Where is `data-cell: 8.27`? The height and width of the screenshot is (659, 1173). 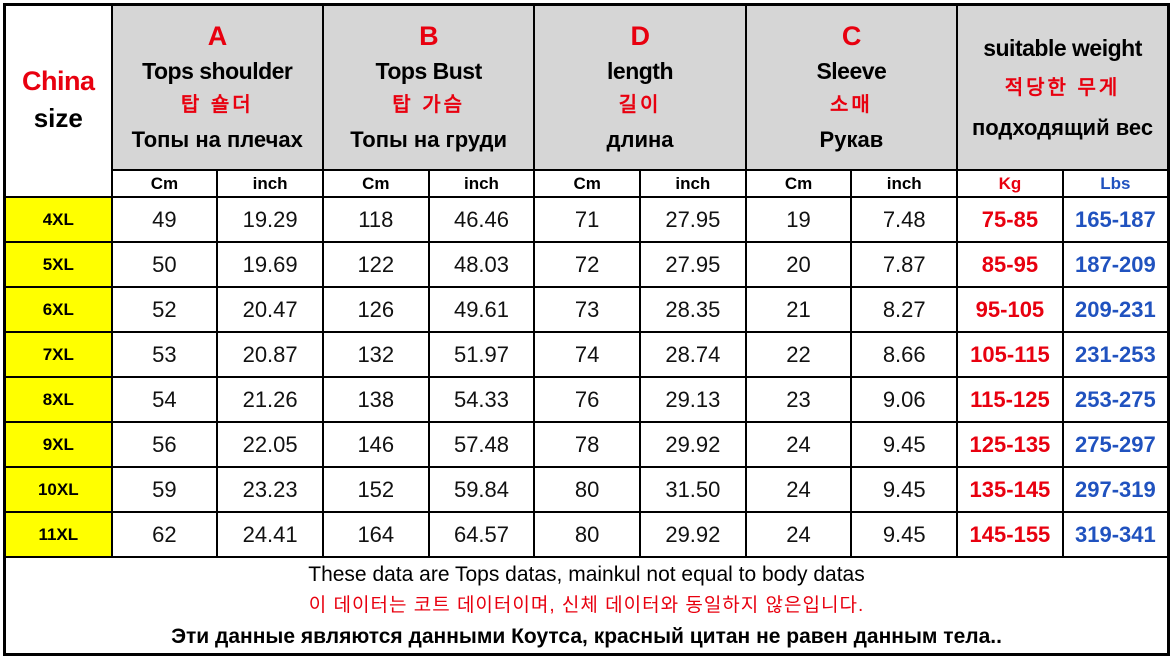
data-cell: 8.27 is located at coordinates (904, 309).